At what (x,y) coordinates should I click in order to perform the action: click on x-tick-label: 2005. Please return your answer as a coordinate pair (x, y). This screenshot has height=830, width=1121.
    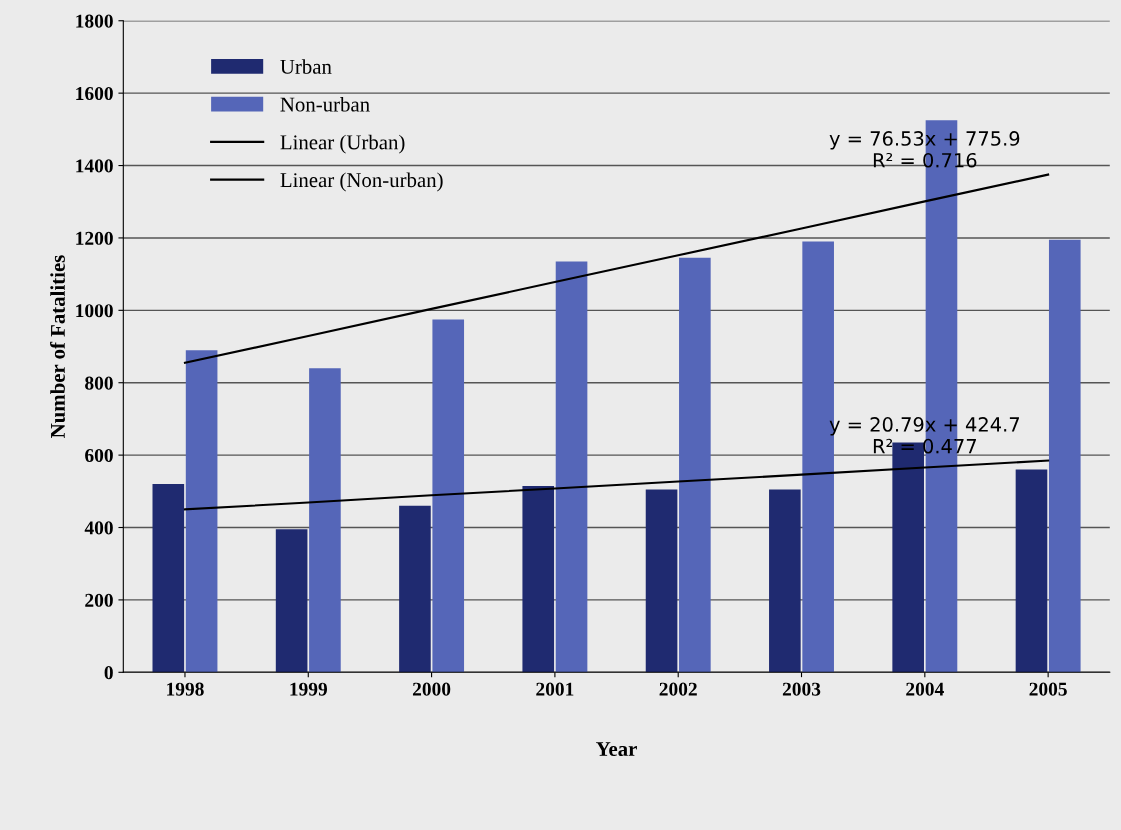
    Looking at the image, I should click on (1048, 689).